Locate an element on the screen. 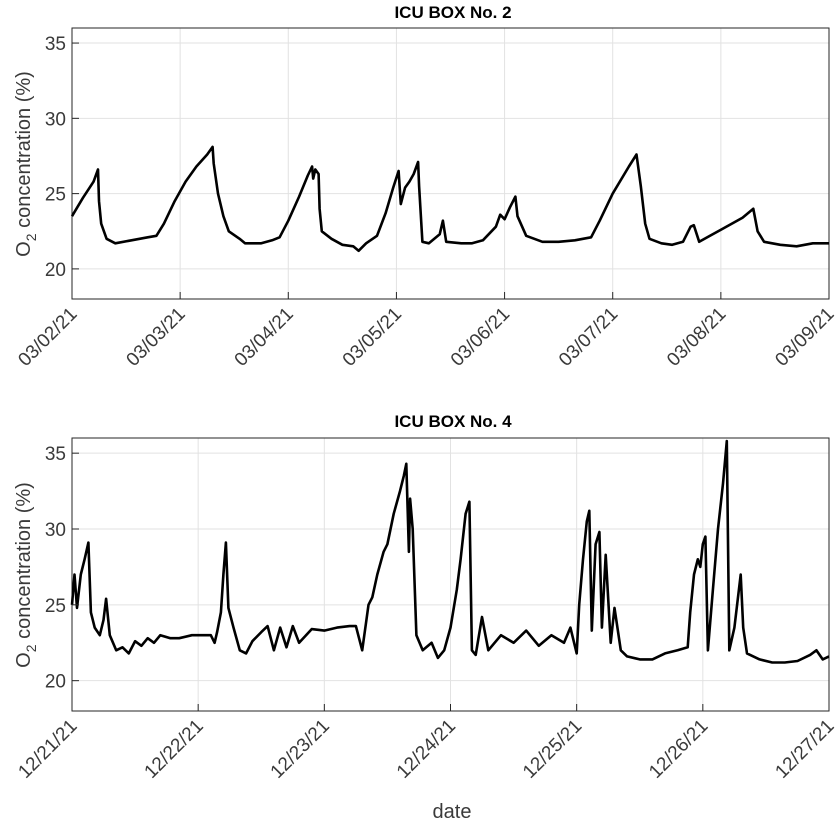 Image resolution: width=840 pixels, height=828 pixels. x-tick-label: 12/27/21 is located at coordinates (804, 749).